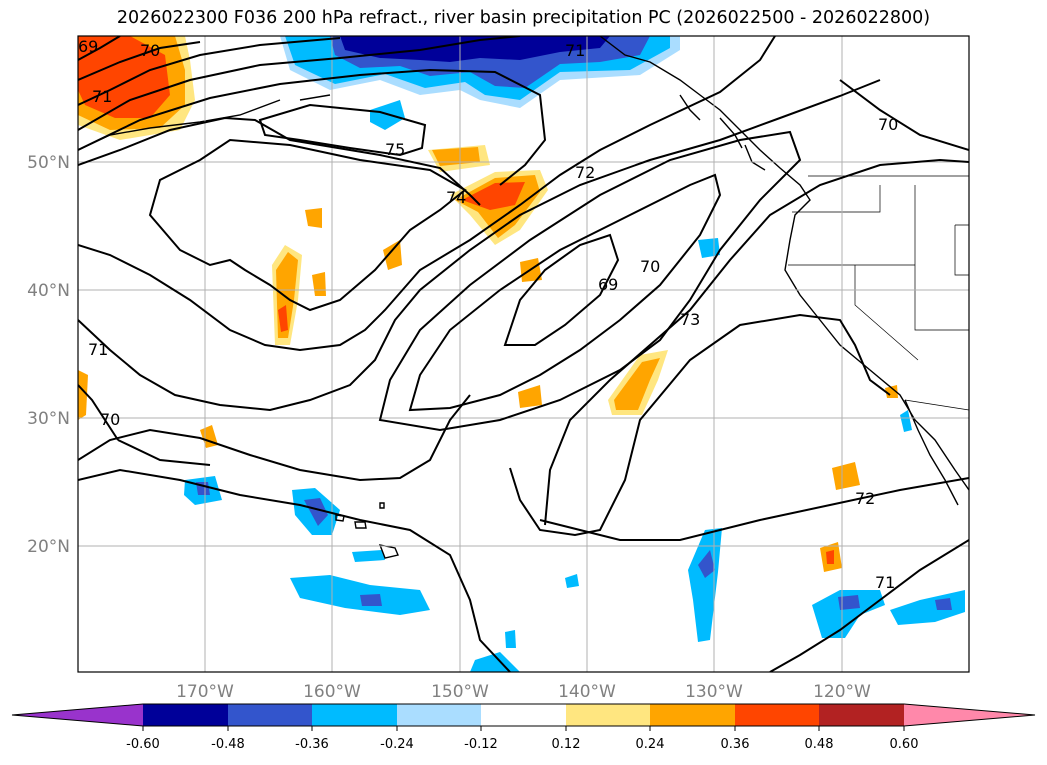 Image resolution: width=1047 pixels, height=765 pixels. I want to click on shade-neg-blob-120w-south, so click(848, 614).